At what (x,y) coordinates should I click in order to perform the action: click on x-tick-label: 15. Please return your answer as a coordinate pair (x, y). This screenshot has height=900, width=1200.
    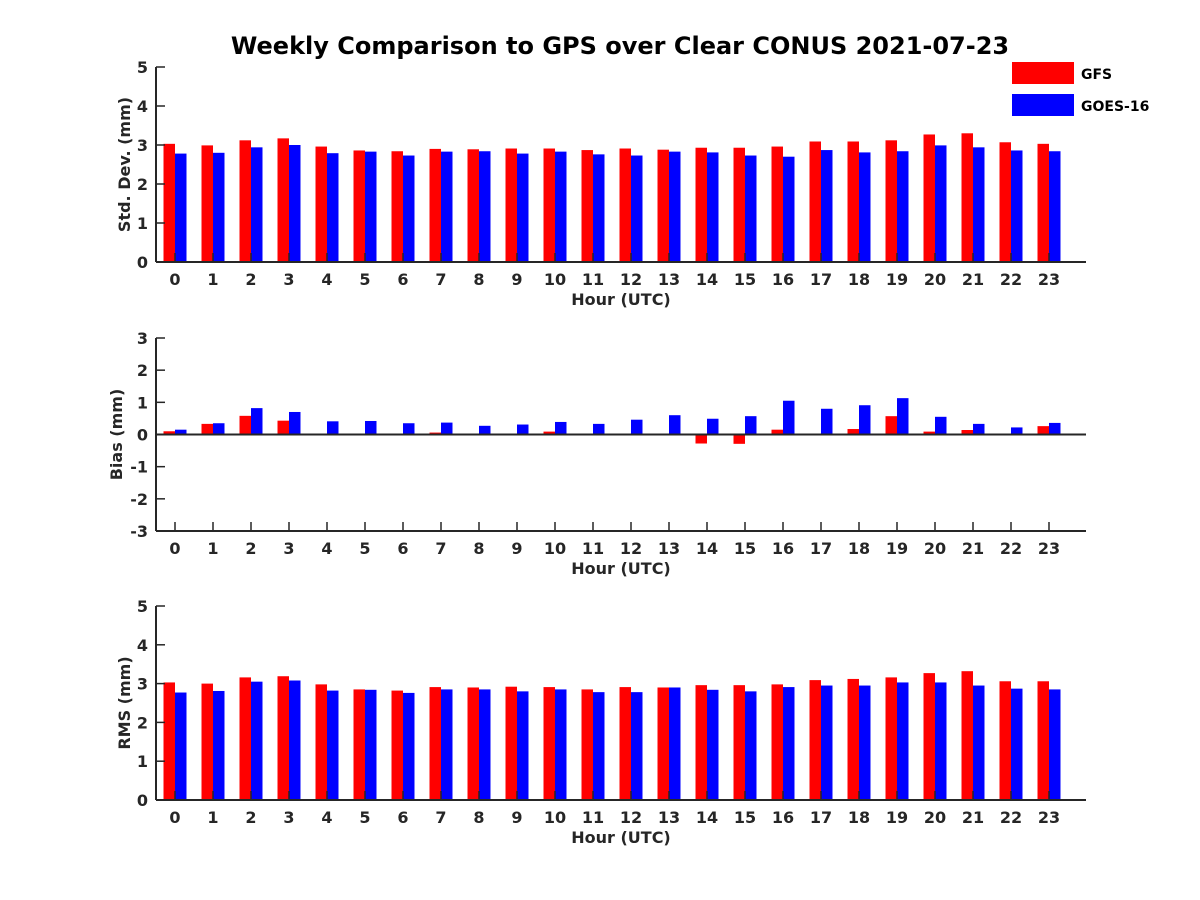
    Looking at the image, I should click on (745, 548).